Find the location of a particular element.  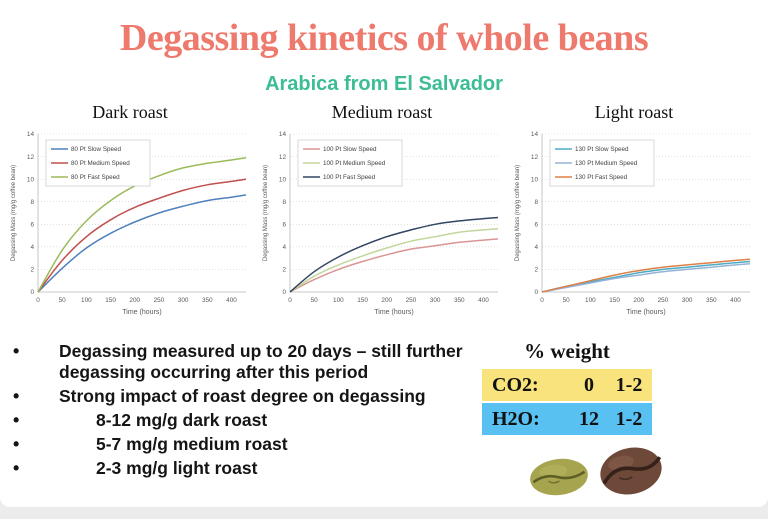

roasted-coffee-bean-image is located at coordinates (631, 471).